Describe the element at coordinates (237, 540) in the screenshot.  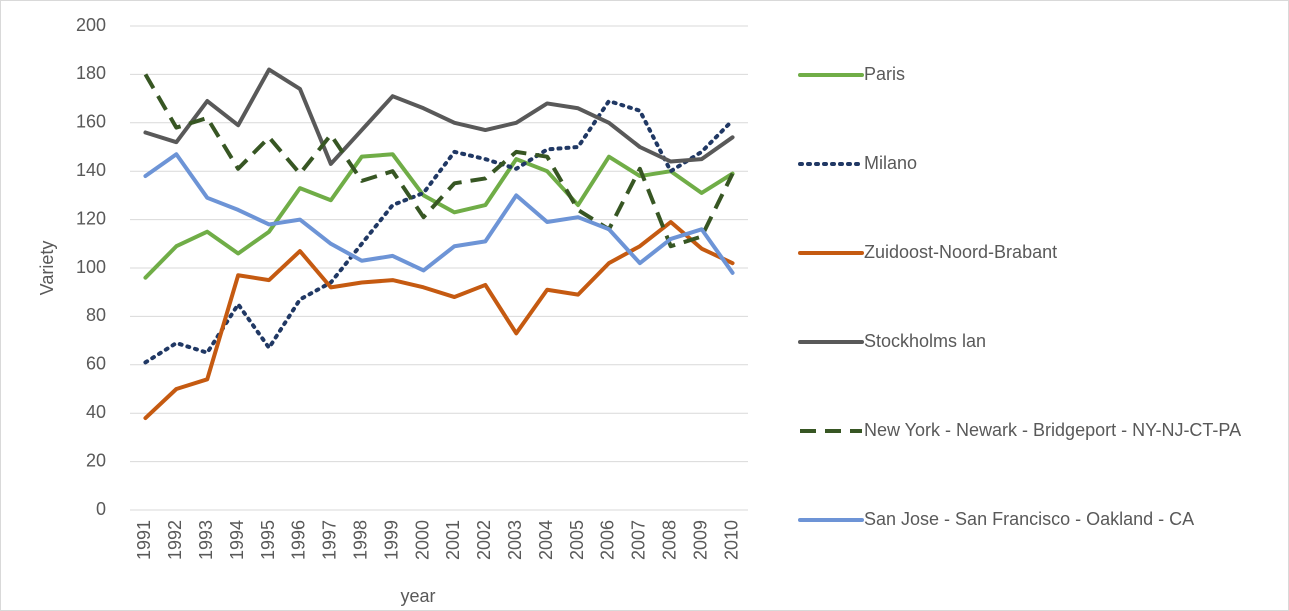
I see `x-tick-label: 1994` at that location.